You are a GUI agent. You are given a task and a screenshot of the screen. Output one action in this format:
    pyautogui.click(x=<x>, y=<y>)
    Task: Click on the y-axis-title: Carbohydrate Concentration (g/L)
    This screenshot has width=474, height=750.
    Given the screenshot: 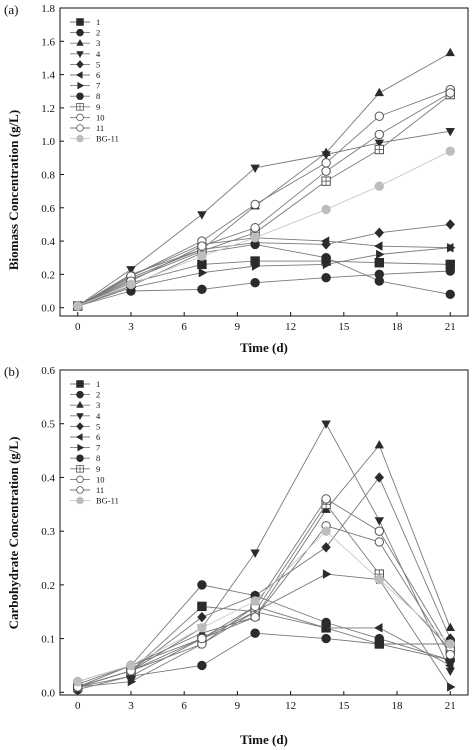 What is the action you would take?
    pyautogui.click(x=13, y=533)
    